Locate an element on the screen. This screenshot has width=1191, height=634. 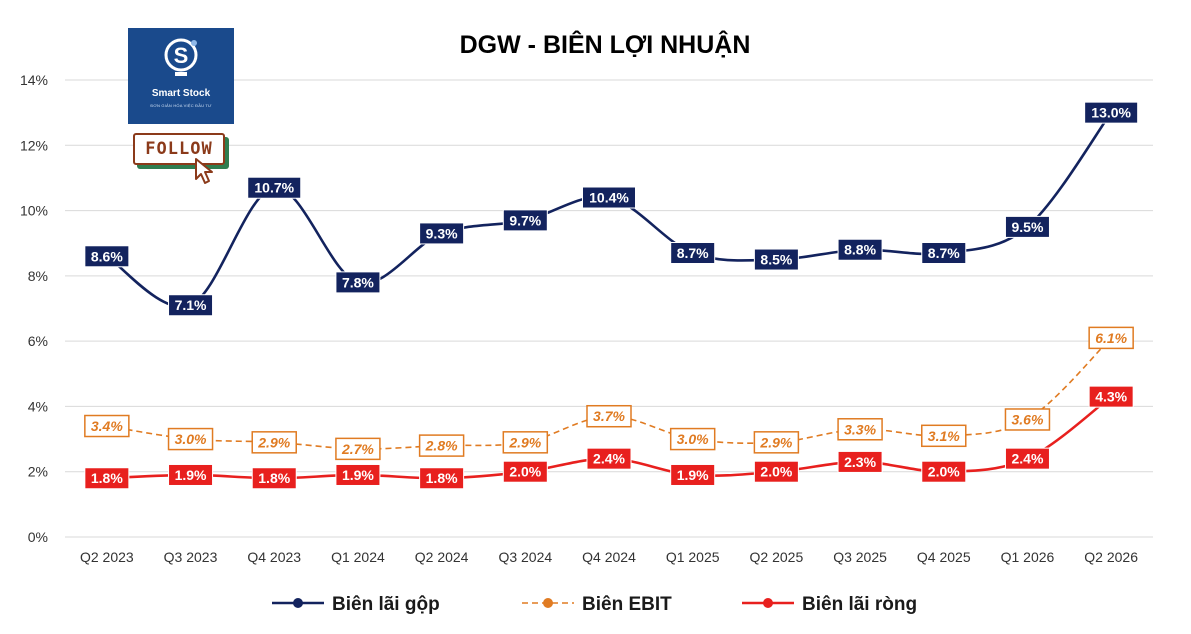
svg-text: 2.3% is located at coordinates (860, 462).